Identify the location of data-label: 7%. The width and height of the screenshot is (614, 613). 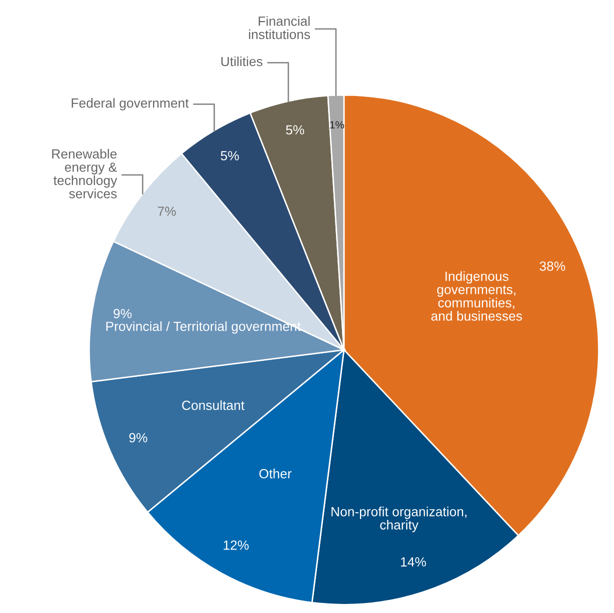
(167, 211).